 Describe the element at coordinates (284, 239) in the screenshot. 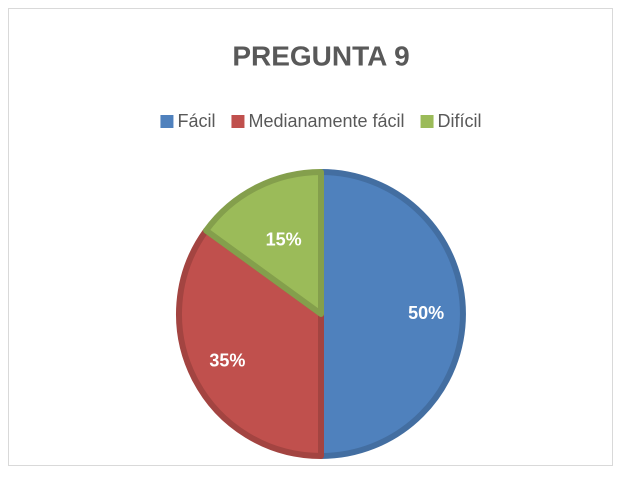

I see `data-label: 15%` at that location.